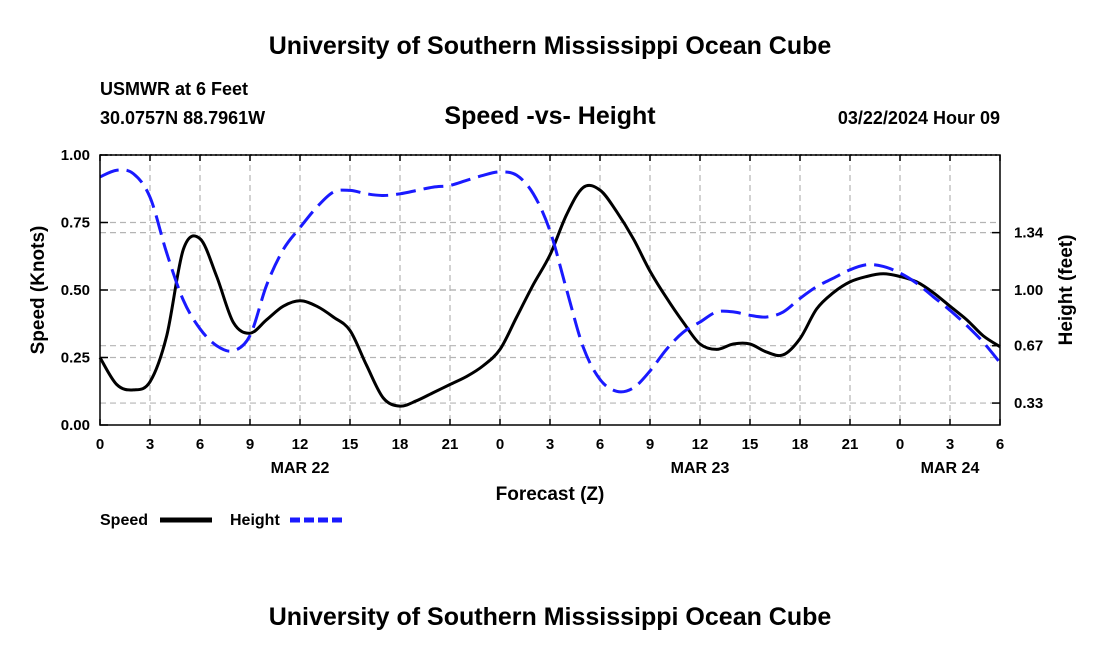 The width and height of the screenshot is (1100, 650). What do you see at coordinates (950, 468) in the screenshot?
I see `date-label: MAR 24` at bounding box center [950, 468].